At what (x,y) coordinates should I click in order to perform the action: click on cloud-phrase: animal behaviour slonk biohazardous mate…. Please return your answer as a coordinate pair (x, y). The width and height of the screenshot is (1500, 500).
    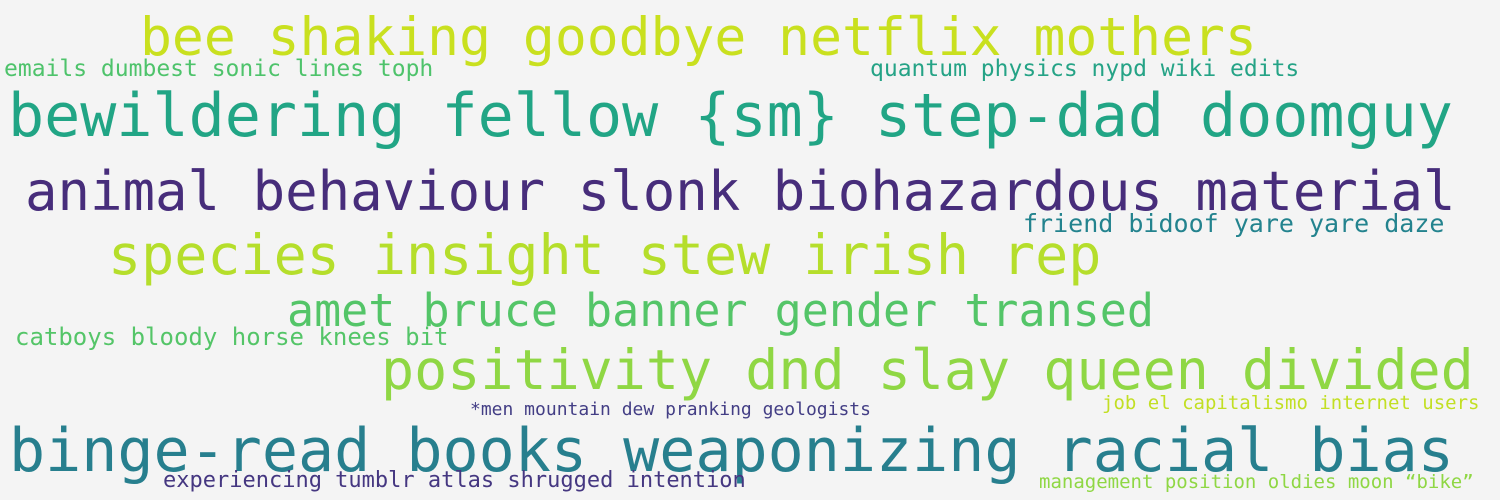
    Looking at the image, I should click on (740, 191).